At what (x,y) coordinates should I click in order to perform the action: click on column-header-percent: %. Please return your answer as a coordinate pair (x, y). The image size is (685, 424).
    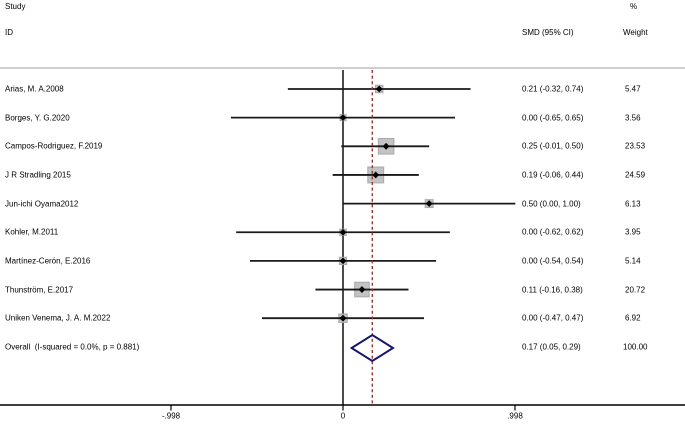
    Looking at the image, I should click on (634, 6).